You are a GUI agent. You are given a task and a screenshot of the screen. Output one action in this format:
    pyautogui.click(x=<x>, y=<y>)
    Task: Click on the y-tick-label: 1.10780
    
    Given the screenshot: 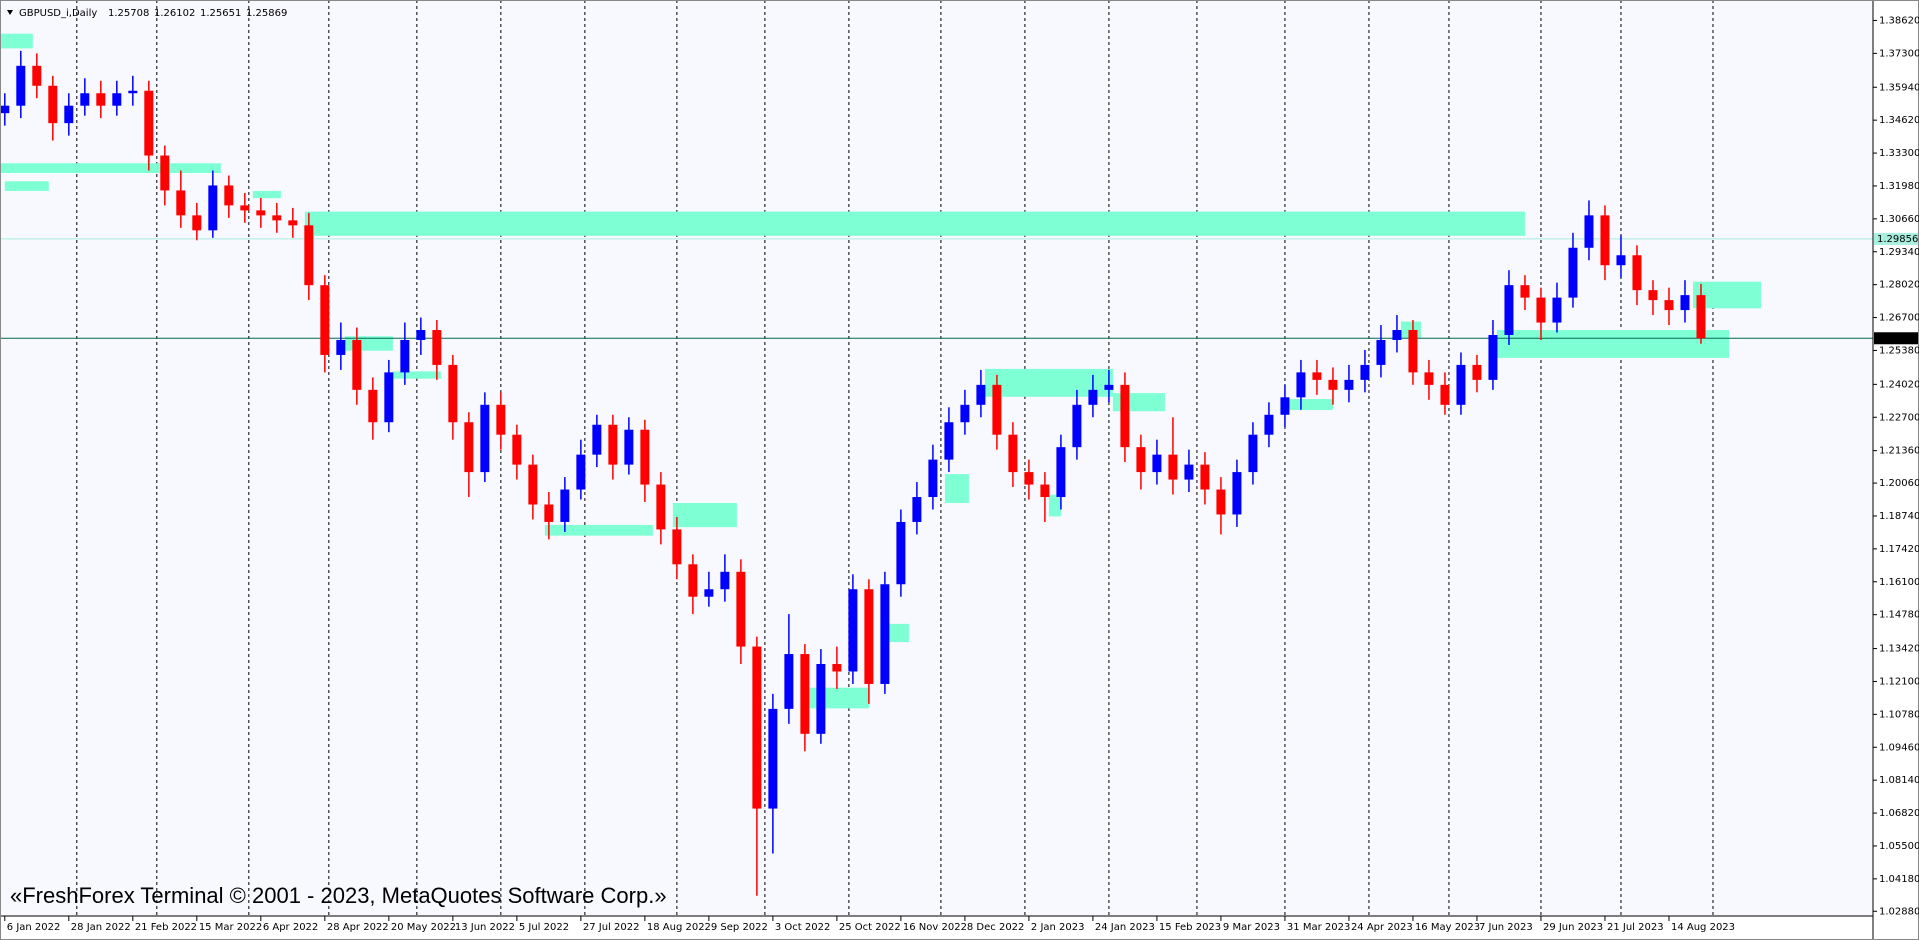 What is the action you would take?
    pyautogui.click(x=1899, y=714)
    